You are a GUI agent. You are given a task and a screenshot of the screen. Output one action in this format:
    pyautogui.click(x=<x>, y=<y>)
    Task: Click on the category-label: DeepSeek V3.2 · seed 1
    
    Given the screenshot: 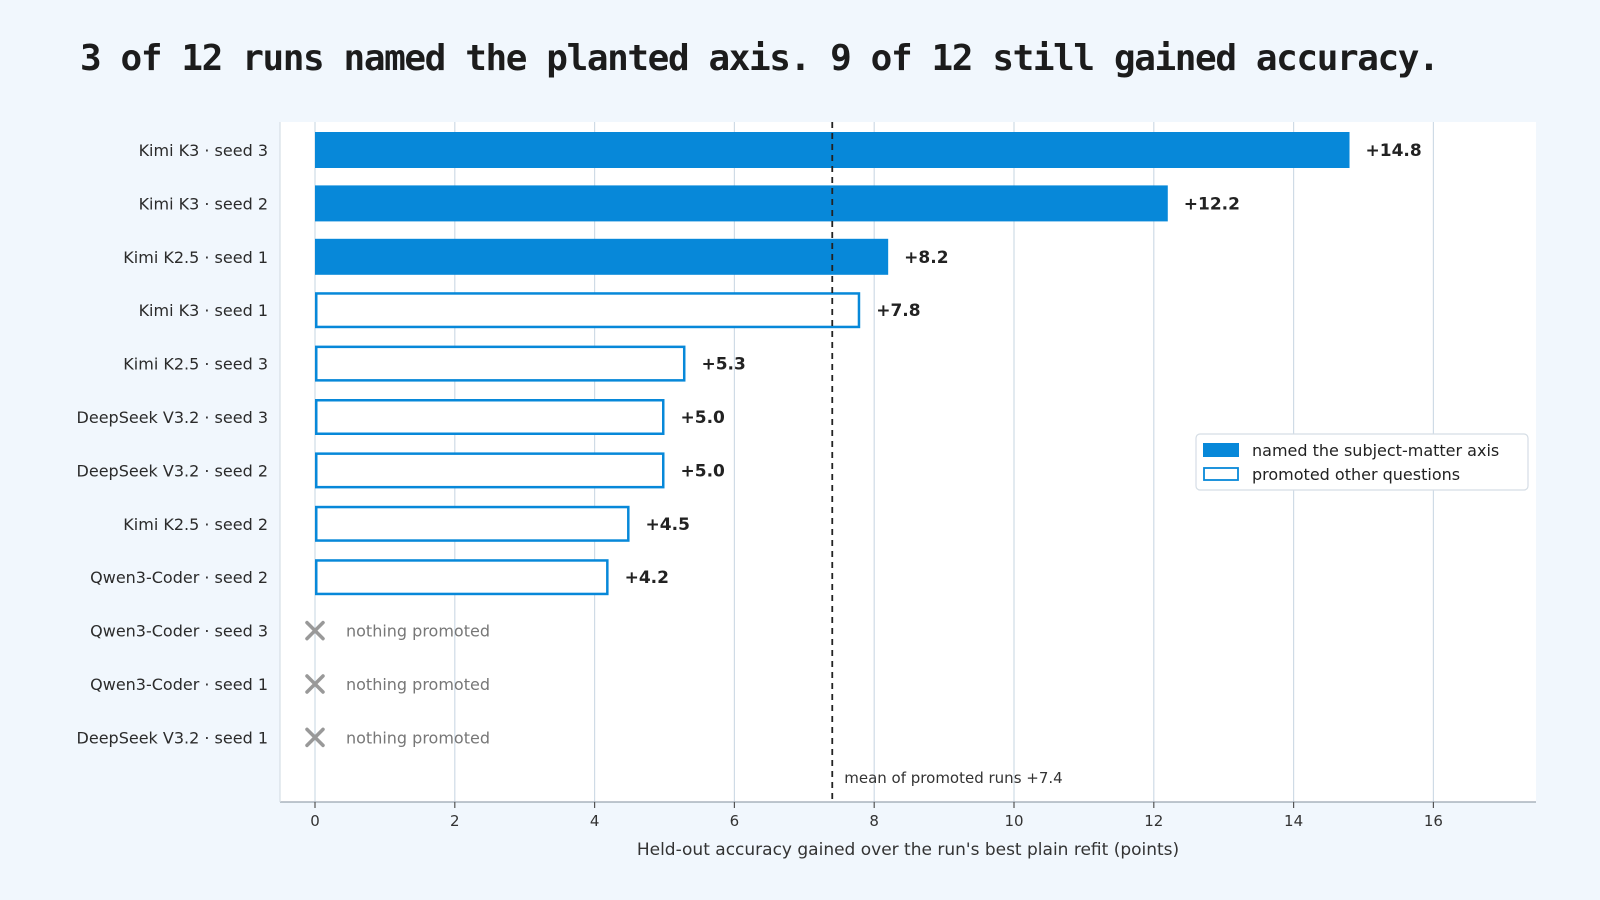 What is the action you would take?
    pyautogui.click(x=172, y=737)
    